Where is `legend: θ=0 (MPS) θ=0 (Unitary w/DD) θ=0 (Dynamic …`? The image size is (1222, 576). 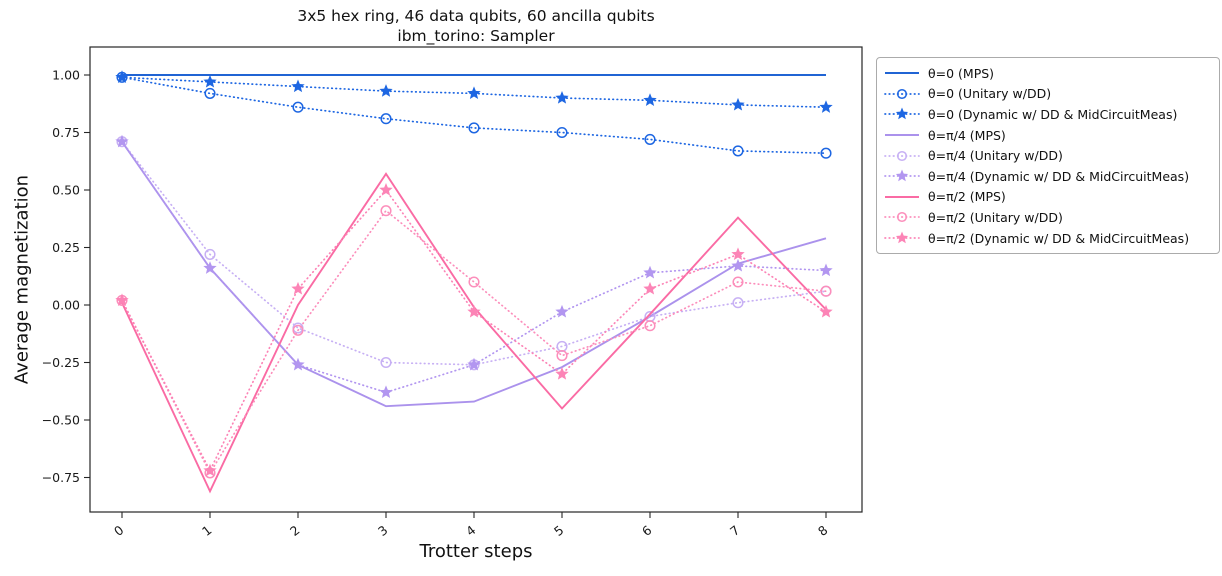 legend: θ=0 (MPS) θ=0 (Unitary w/DD) θ=0 (Dynamic … is located at coordinates (1048, 156).